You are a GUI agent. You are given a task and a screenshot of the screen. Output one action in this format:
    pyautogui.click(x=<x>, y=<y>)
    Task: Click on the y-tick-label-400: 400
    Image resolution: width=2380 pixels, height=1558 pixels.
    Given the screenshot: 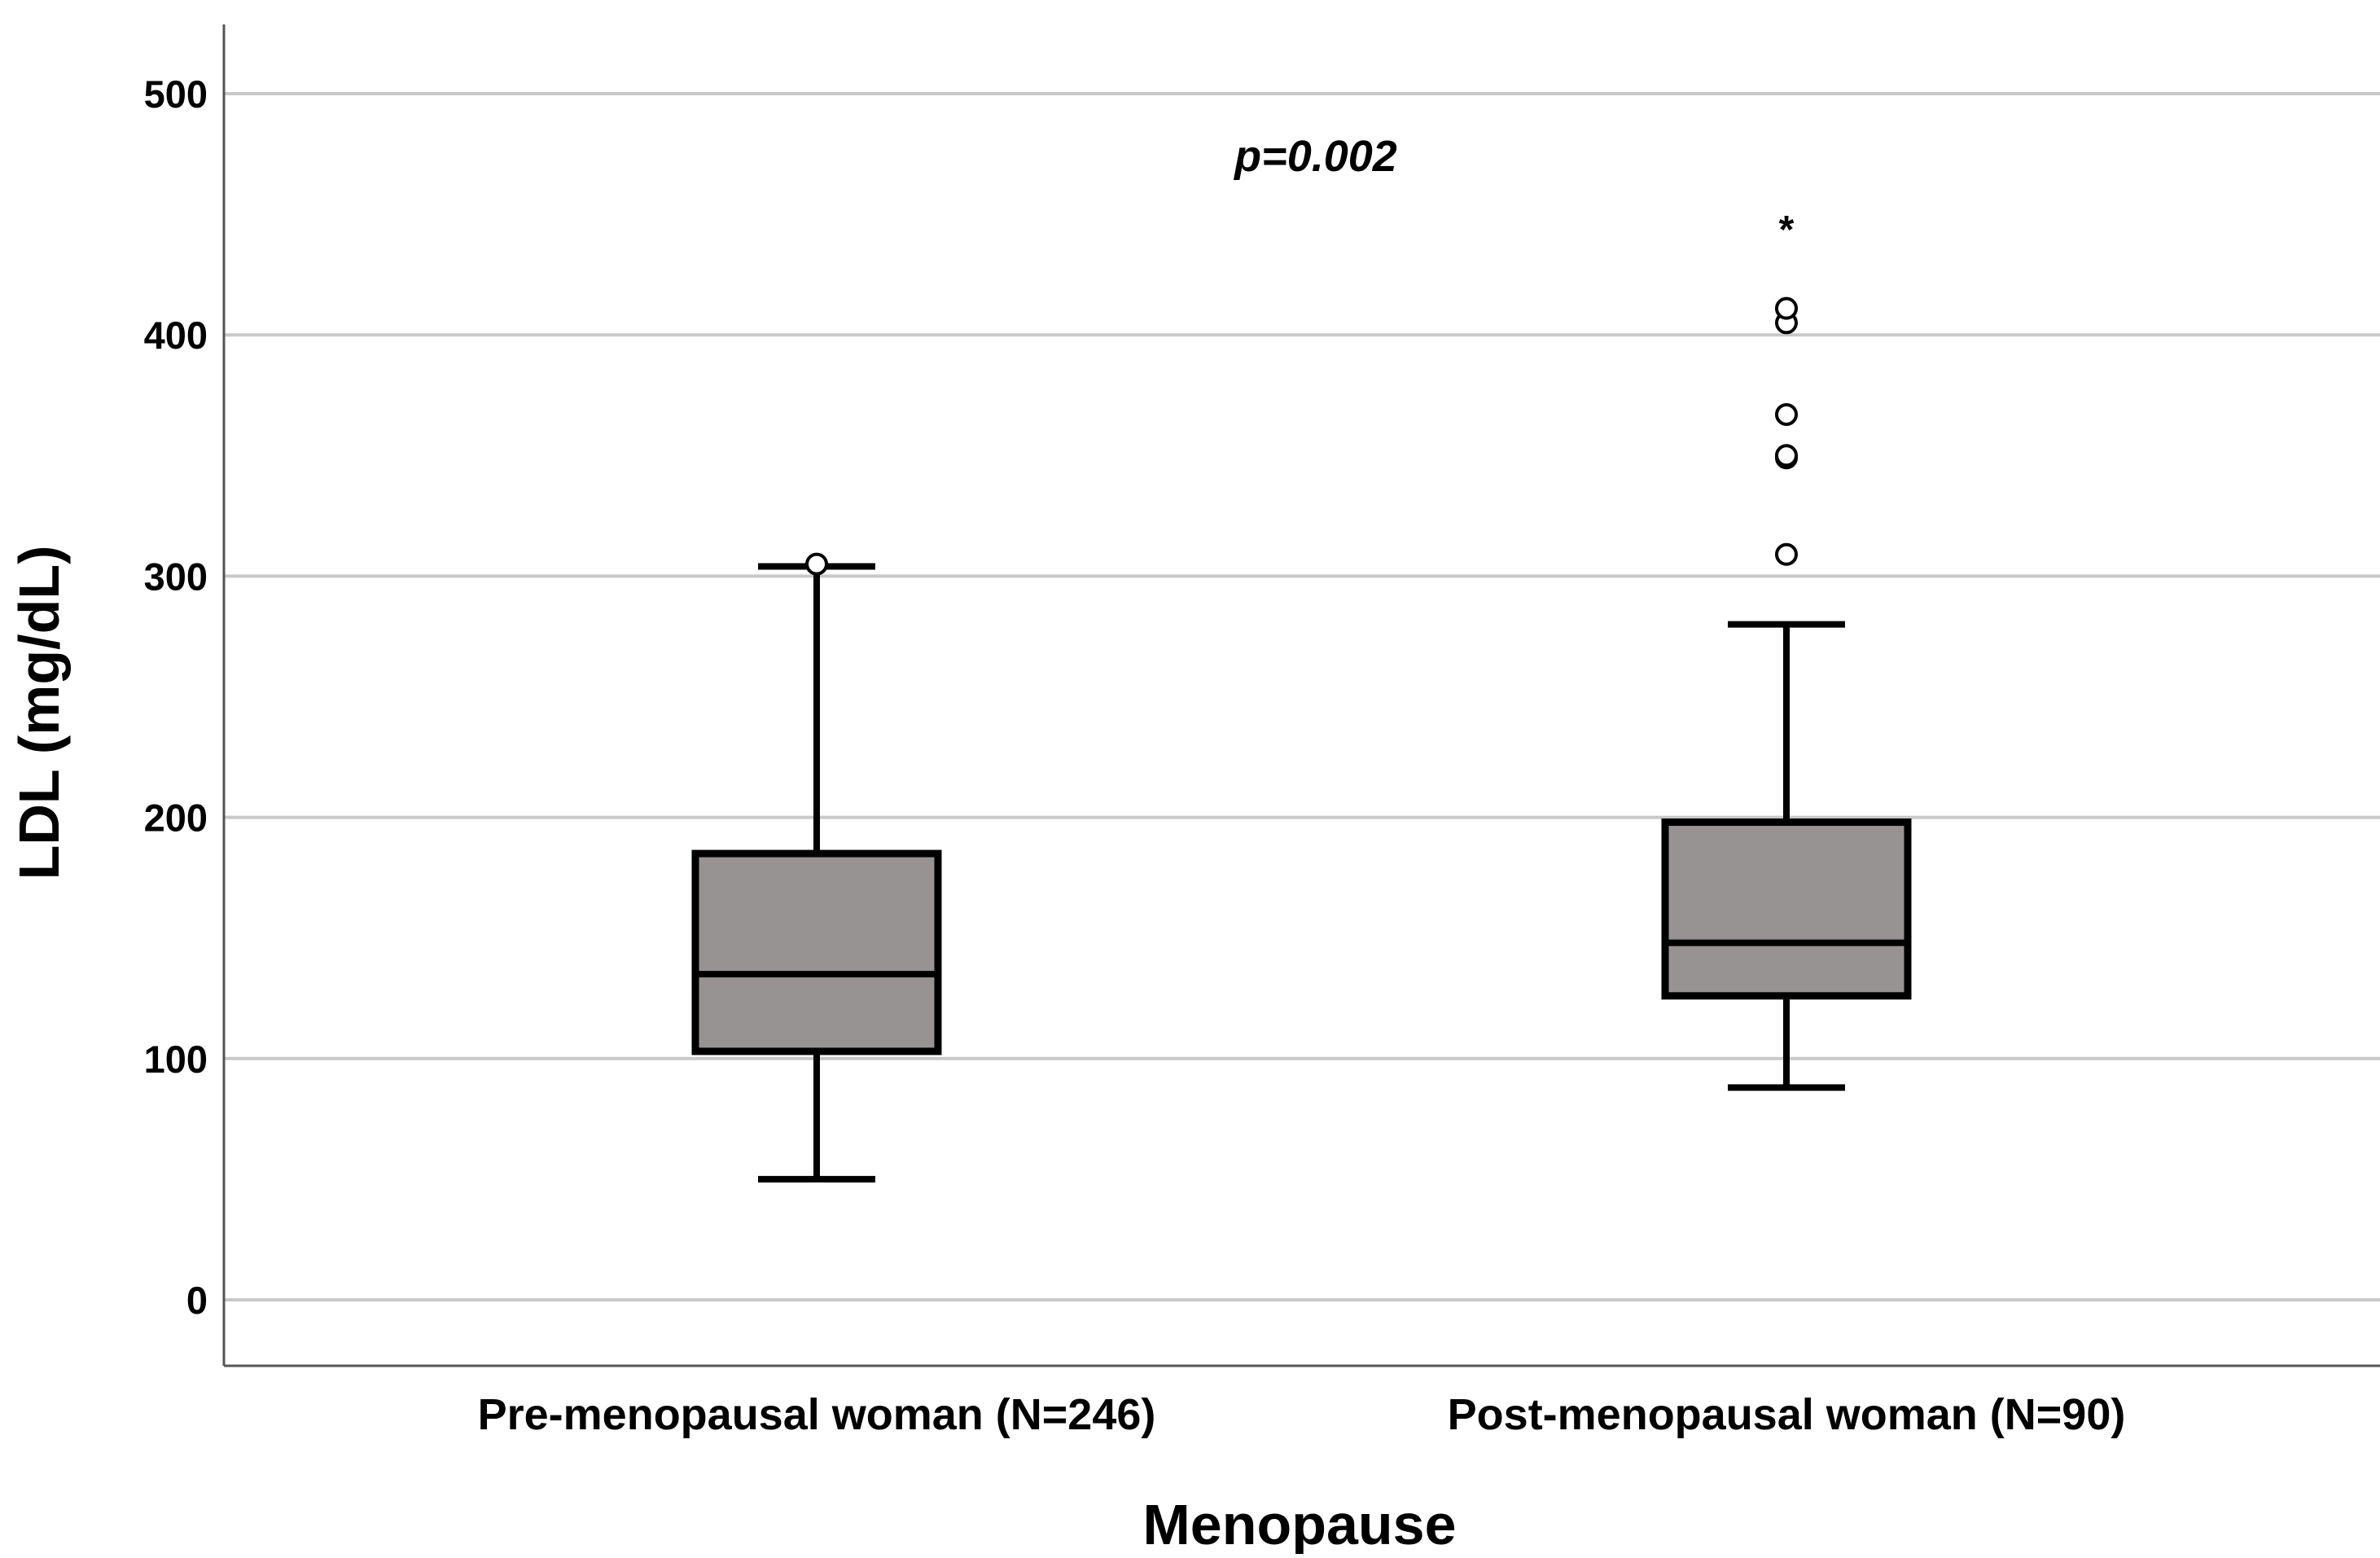 What is the action you would take?
    pyautogui.click(x=176, y=336)
    